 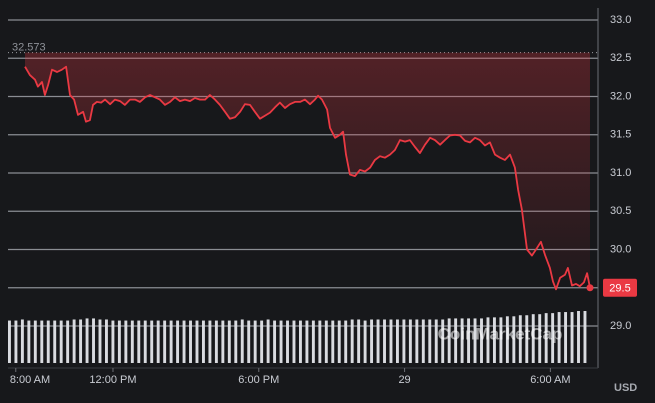 What do you see at coordinates (620, 58) in the screenshot?
I see `y-tick-label: 32.5` at bounding box center [620, 58].